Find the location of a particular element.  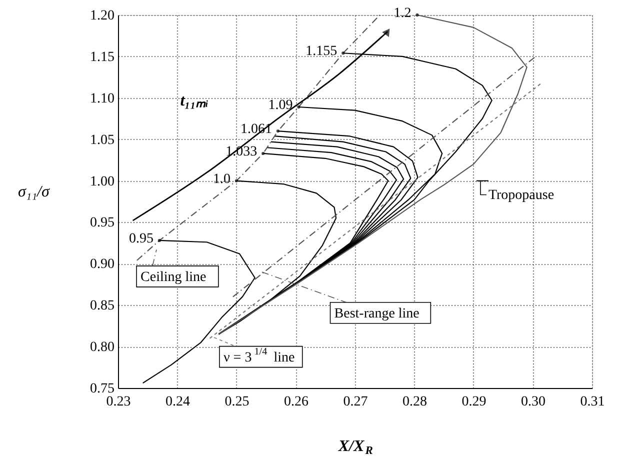

series-label: 0.95 is located at coordinates (141, 238).